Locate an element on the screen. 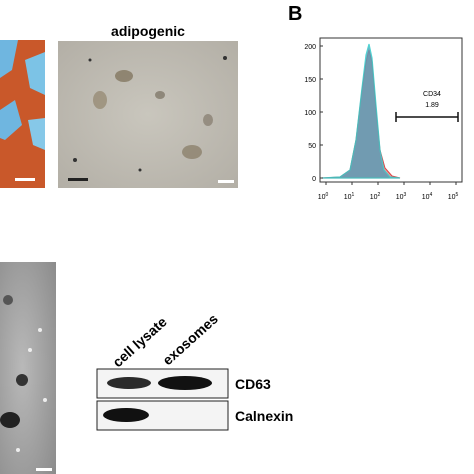 The height and width of the screenshot is (474, 474). tick-exp: 4 is located at coordinates (431, 195).